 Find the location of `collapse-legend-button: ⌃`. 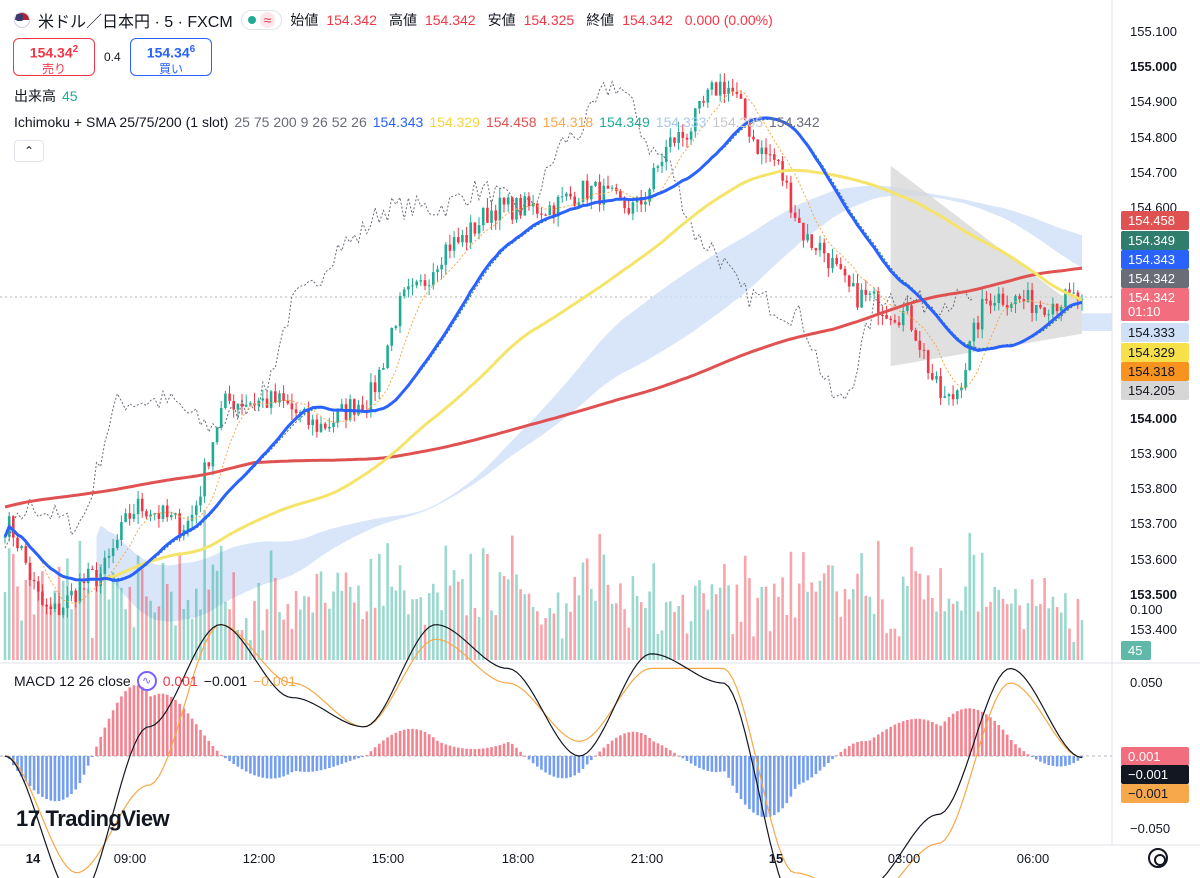

collapse-legend-button: ⌃ is located at coordinates (29, 151).